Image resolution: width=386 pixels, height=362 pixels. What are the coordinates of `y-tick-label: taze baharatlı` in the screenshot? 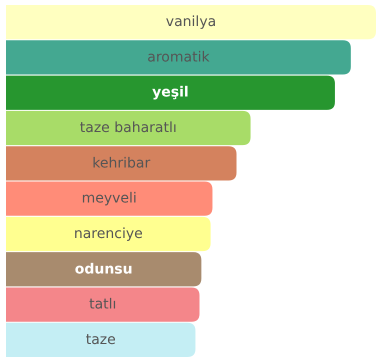 It's located at (128, 128).